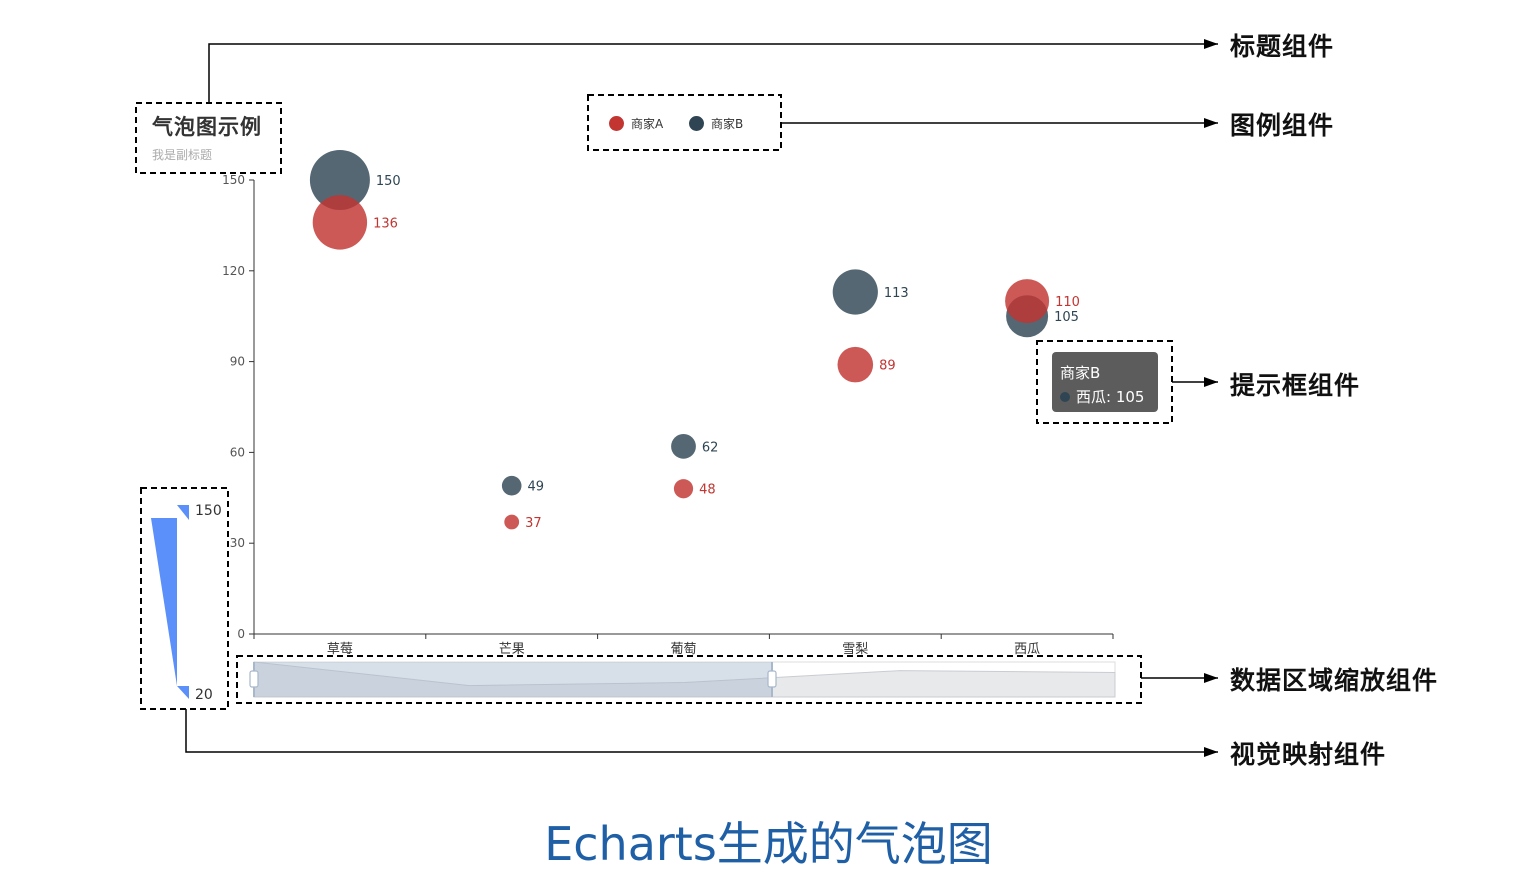 The image size is (1537, 889). What do you see at coordinates (241, 634) in the screenshot?
I see `y-tick-label: 0` at bounding box center [241, 634].